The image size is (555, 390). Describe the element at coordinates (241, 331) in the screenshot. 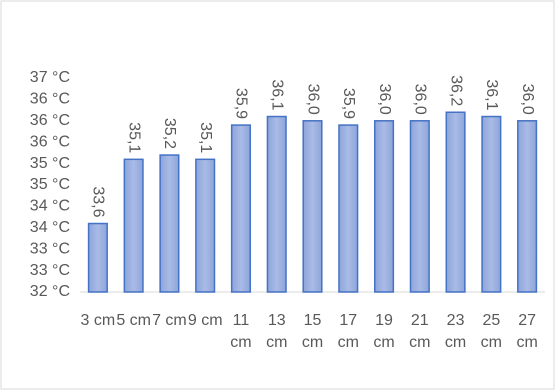

I see `x-tick-label: 11 cm` at that location.